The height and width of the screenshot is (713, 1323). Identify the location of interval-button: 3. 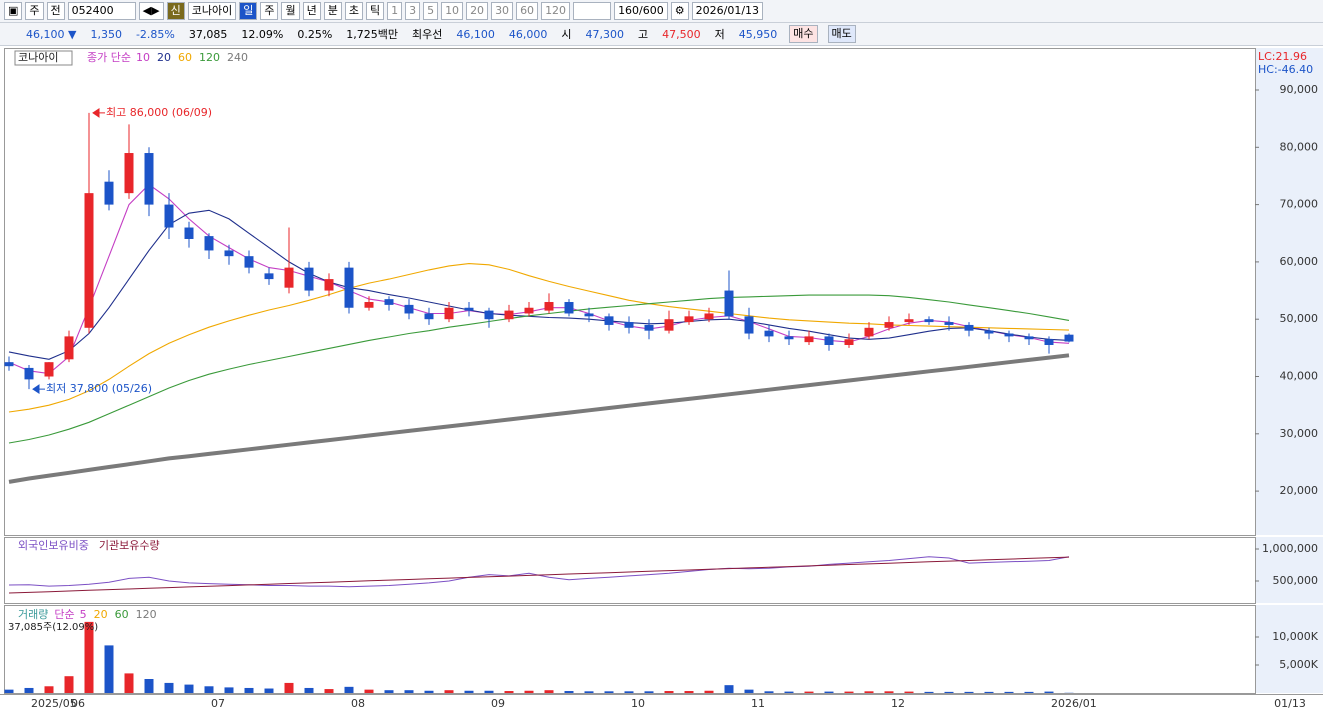
(413, 11).